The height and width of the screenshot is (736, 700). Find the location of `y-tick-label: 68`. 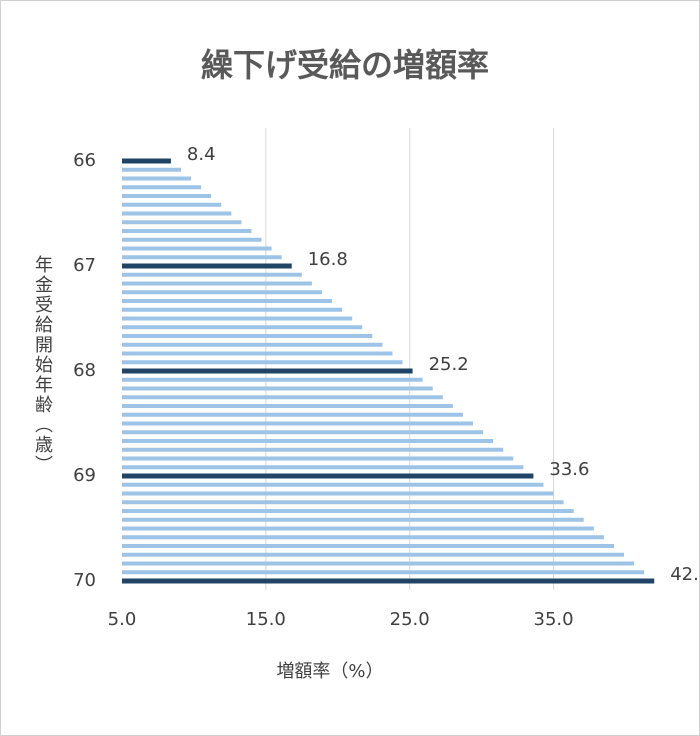

y-tick-label: 68 is located at coordinates (84, 370).